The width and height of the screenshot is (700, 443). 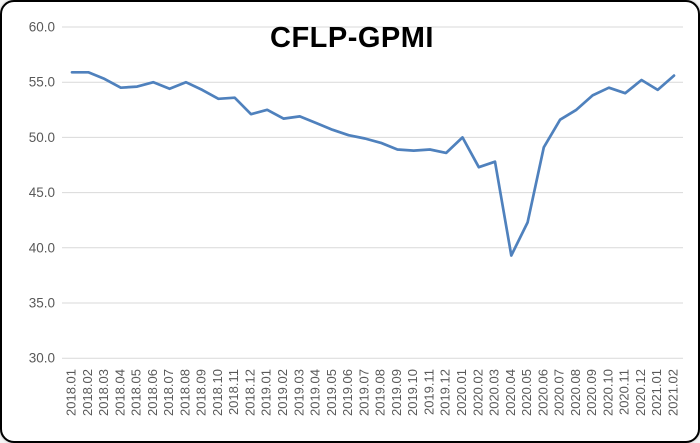 What do you see at coordinates (298, 392) in the screenshot?
I see `x-axis-label: 2019.03` at bounding box center [298, 392].